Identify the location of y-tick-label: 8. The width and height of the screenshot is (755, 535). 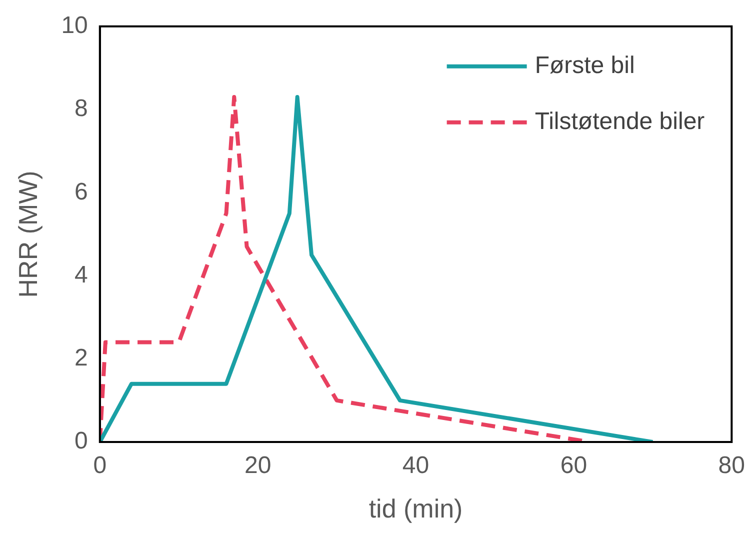
(81, 108).